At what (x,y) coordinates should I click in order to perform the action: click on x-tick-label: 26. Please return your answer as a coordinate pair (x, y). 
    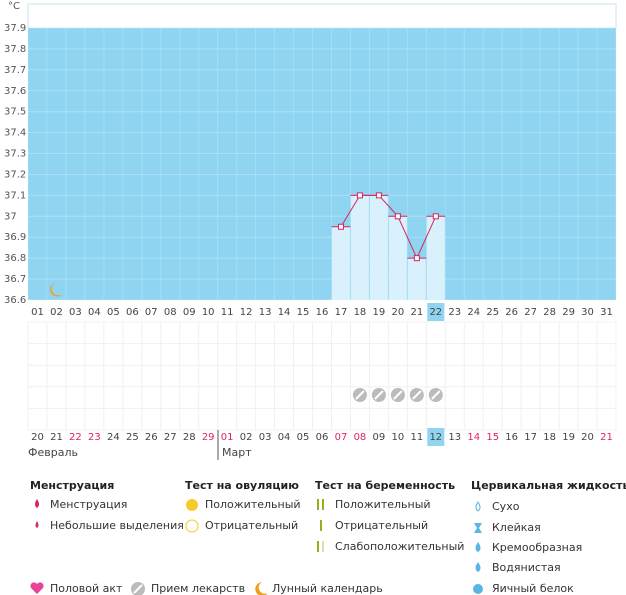
    Looking at the image, I should click on (511, 312).